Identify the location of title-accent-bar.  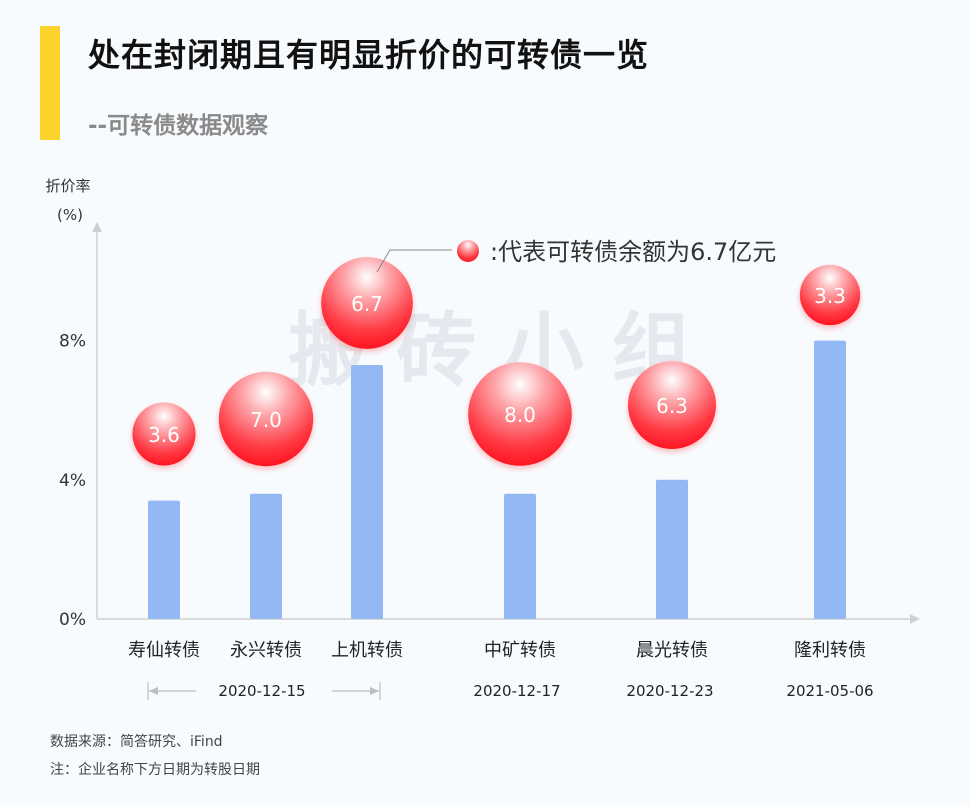
(50, 83).